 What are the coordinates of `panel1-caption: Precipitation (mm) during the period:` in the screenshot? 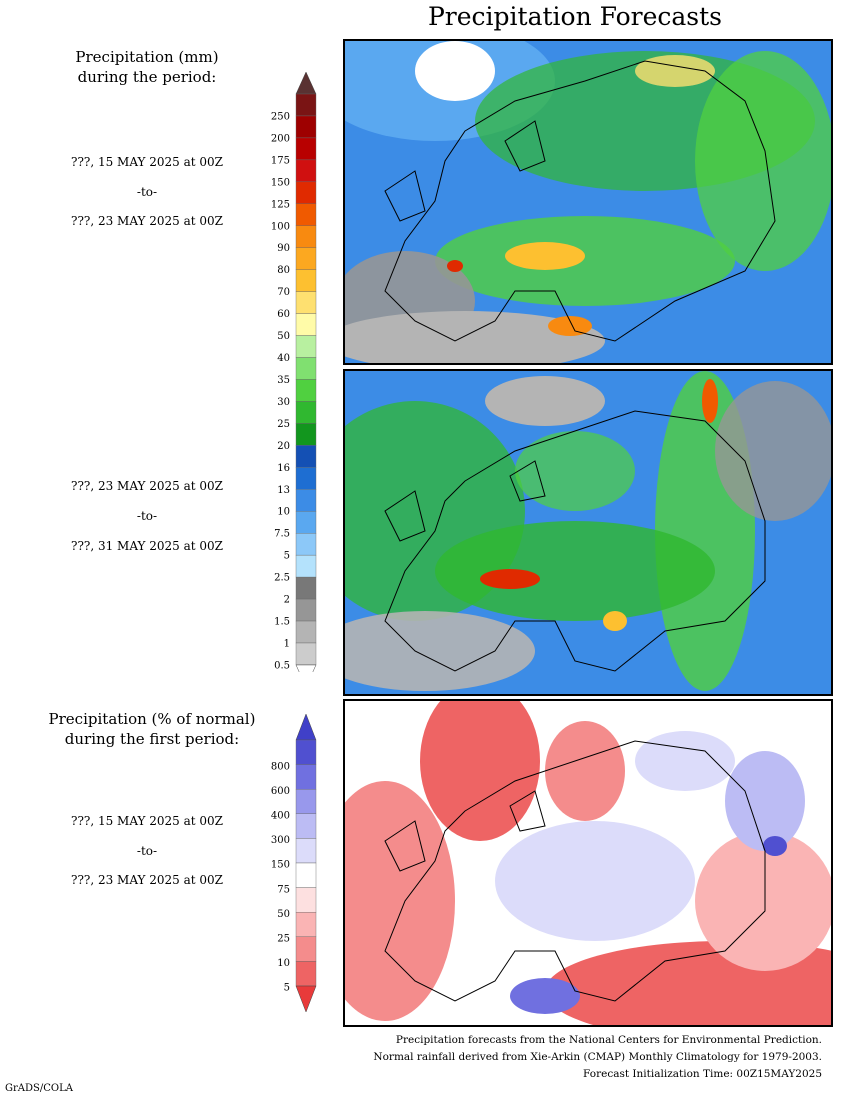 It's located at (147, 67).